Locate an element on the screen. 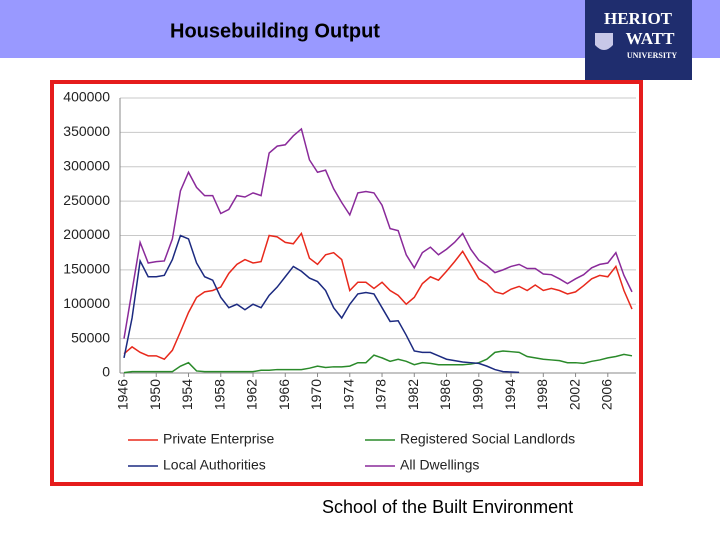 The image size is (720, 545). logo-line: UNIVERSITY is located at coordinates (652, 55).